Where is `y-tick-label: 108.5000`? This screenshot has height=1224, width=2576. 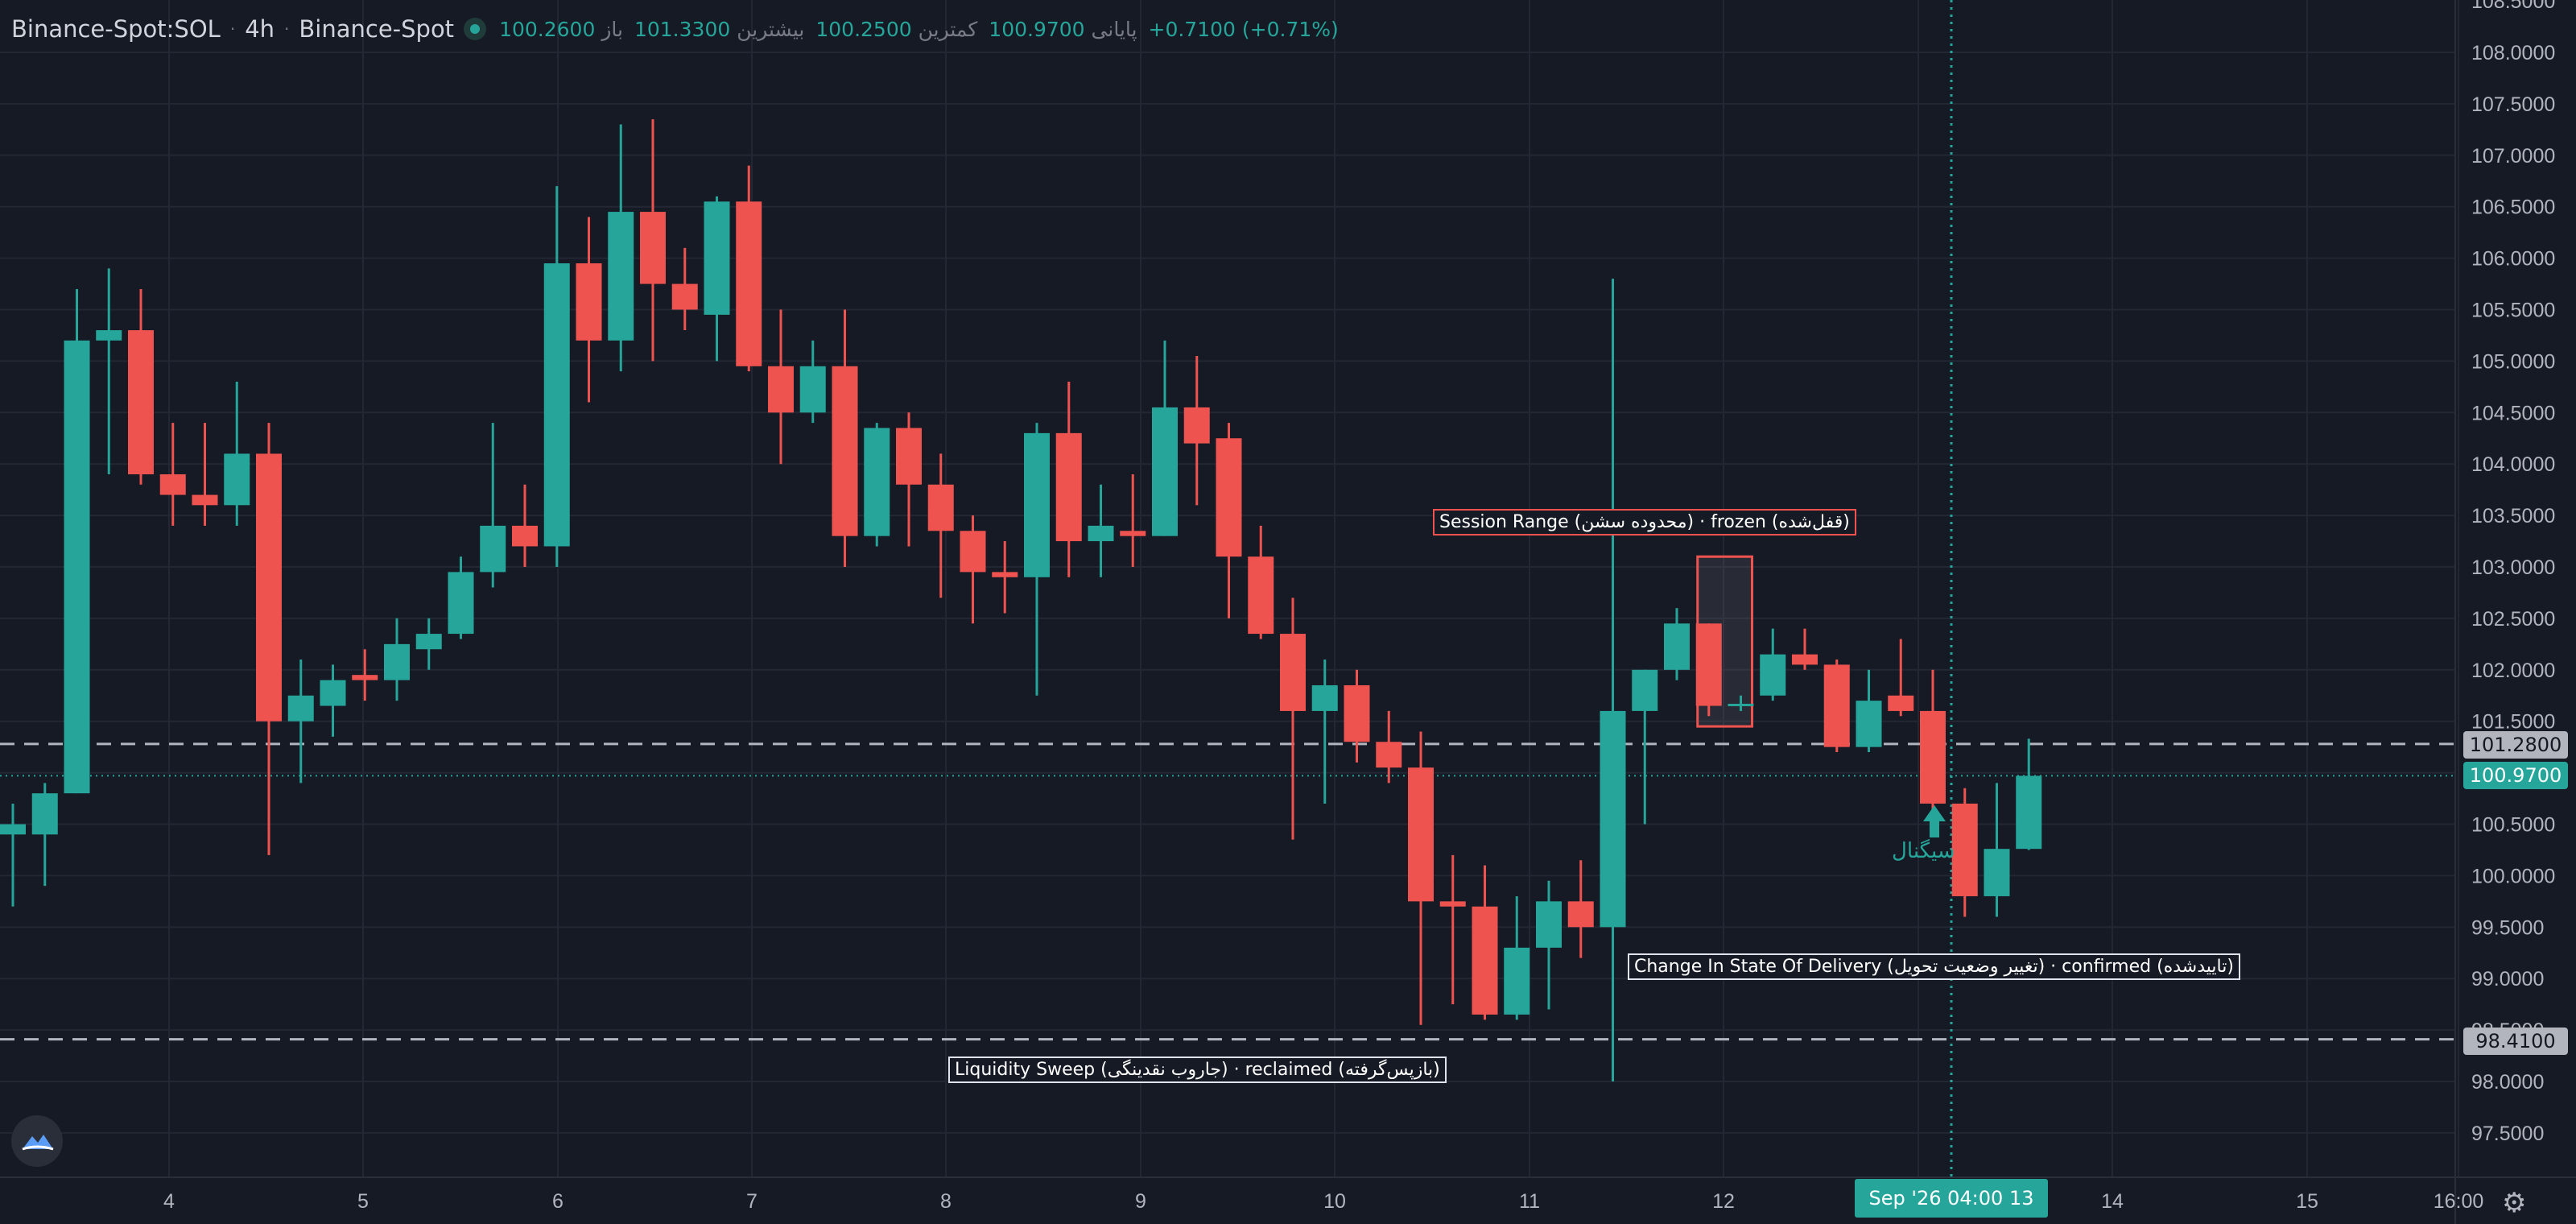
y-tick-label: 108.5000 is located at coordinates (2513, 6).